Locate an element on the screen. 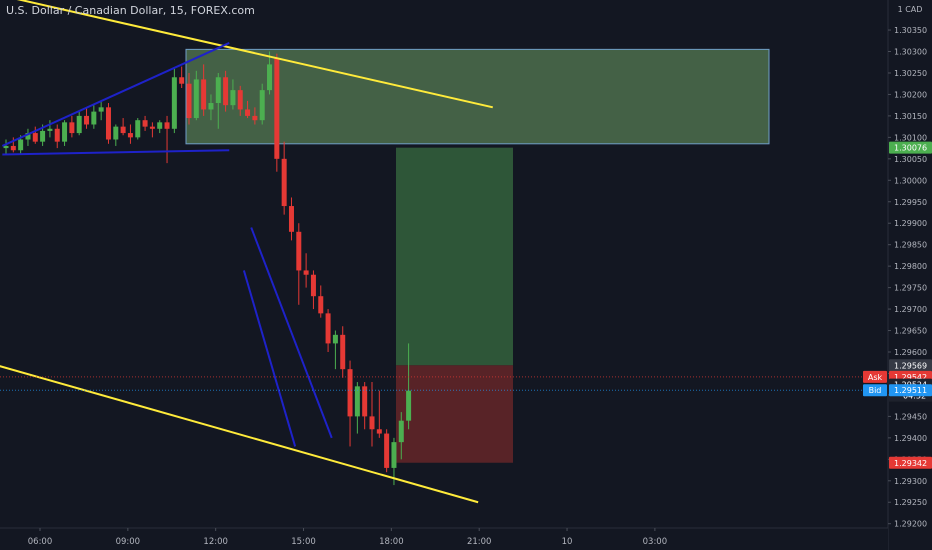 This screenshot has width=932, height=550. currency-label: 1 CAD is located at coordinates (910, 9).